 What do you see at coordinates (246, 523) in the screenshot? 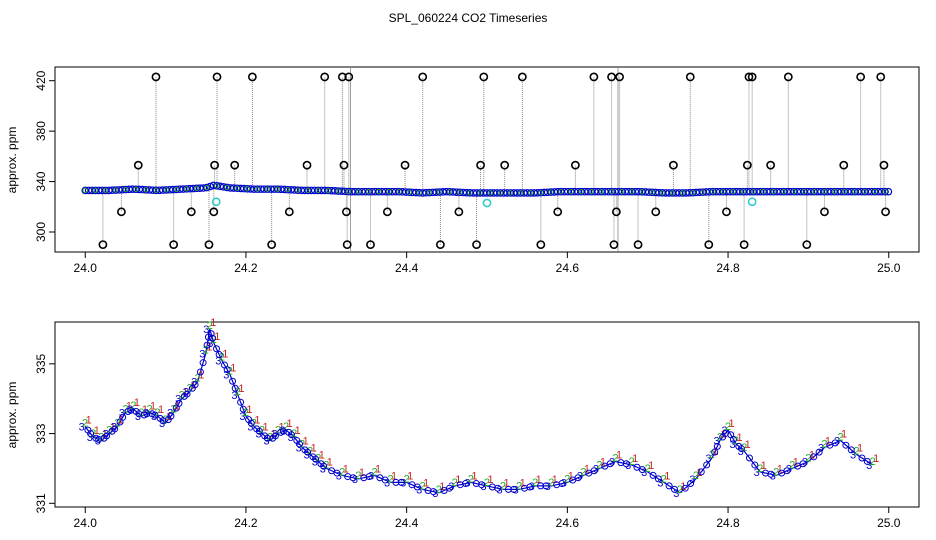
I see `x-tick-label: 24.2` at bounding box center [246, 523].